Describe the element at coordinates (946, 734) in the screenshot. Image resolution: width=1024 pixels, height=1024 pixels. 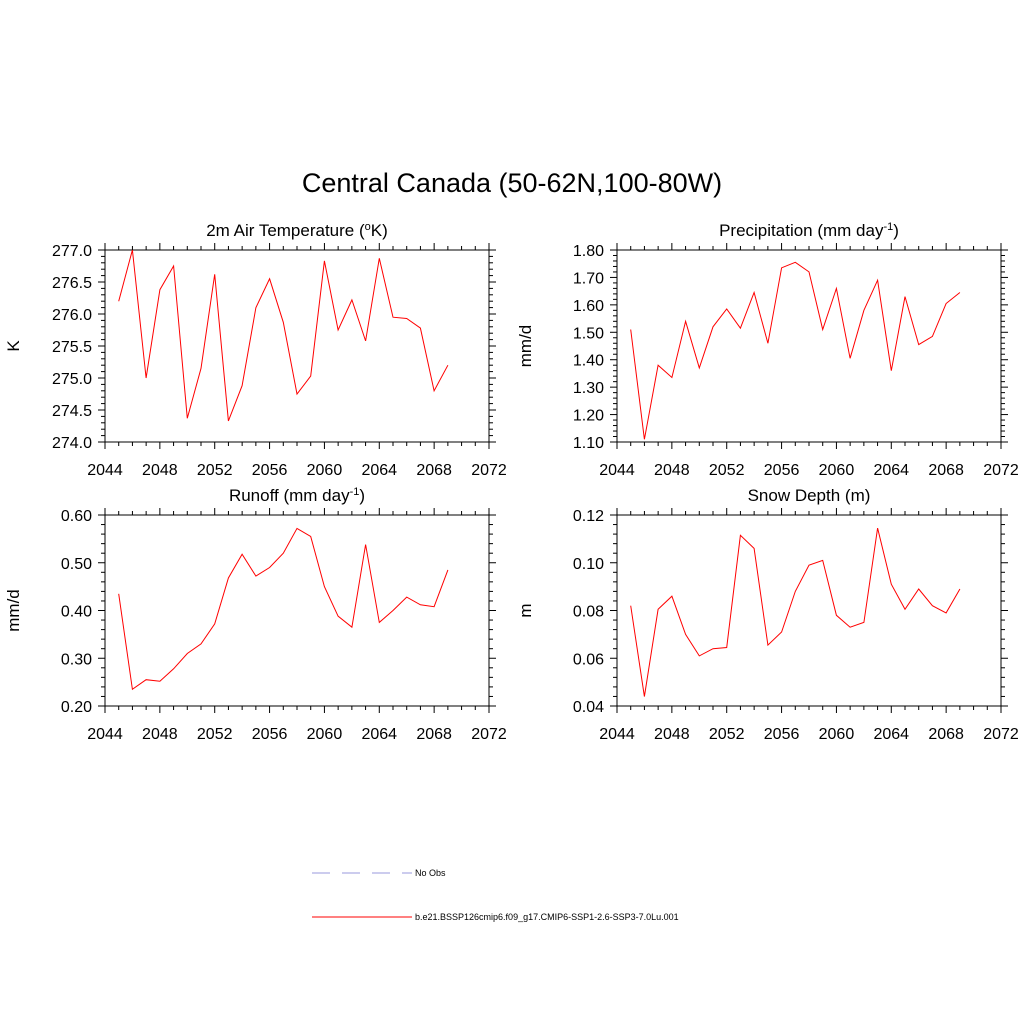
I see `snow-depth-x-tick-label: 2068` at that location.